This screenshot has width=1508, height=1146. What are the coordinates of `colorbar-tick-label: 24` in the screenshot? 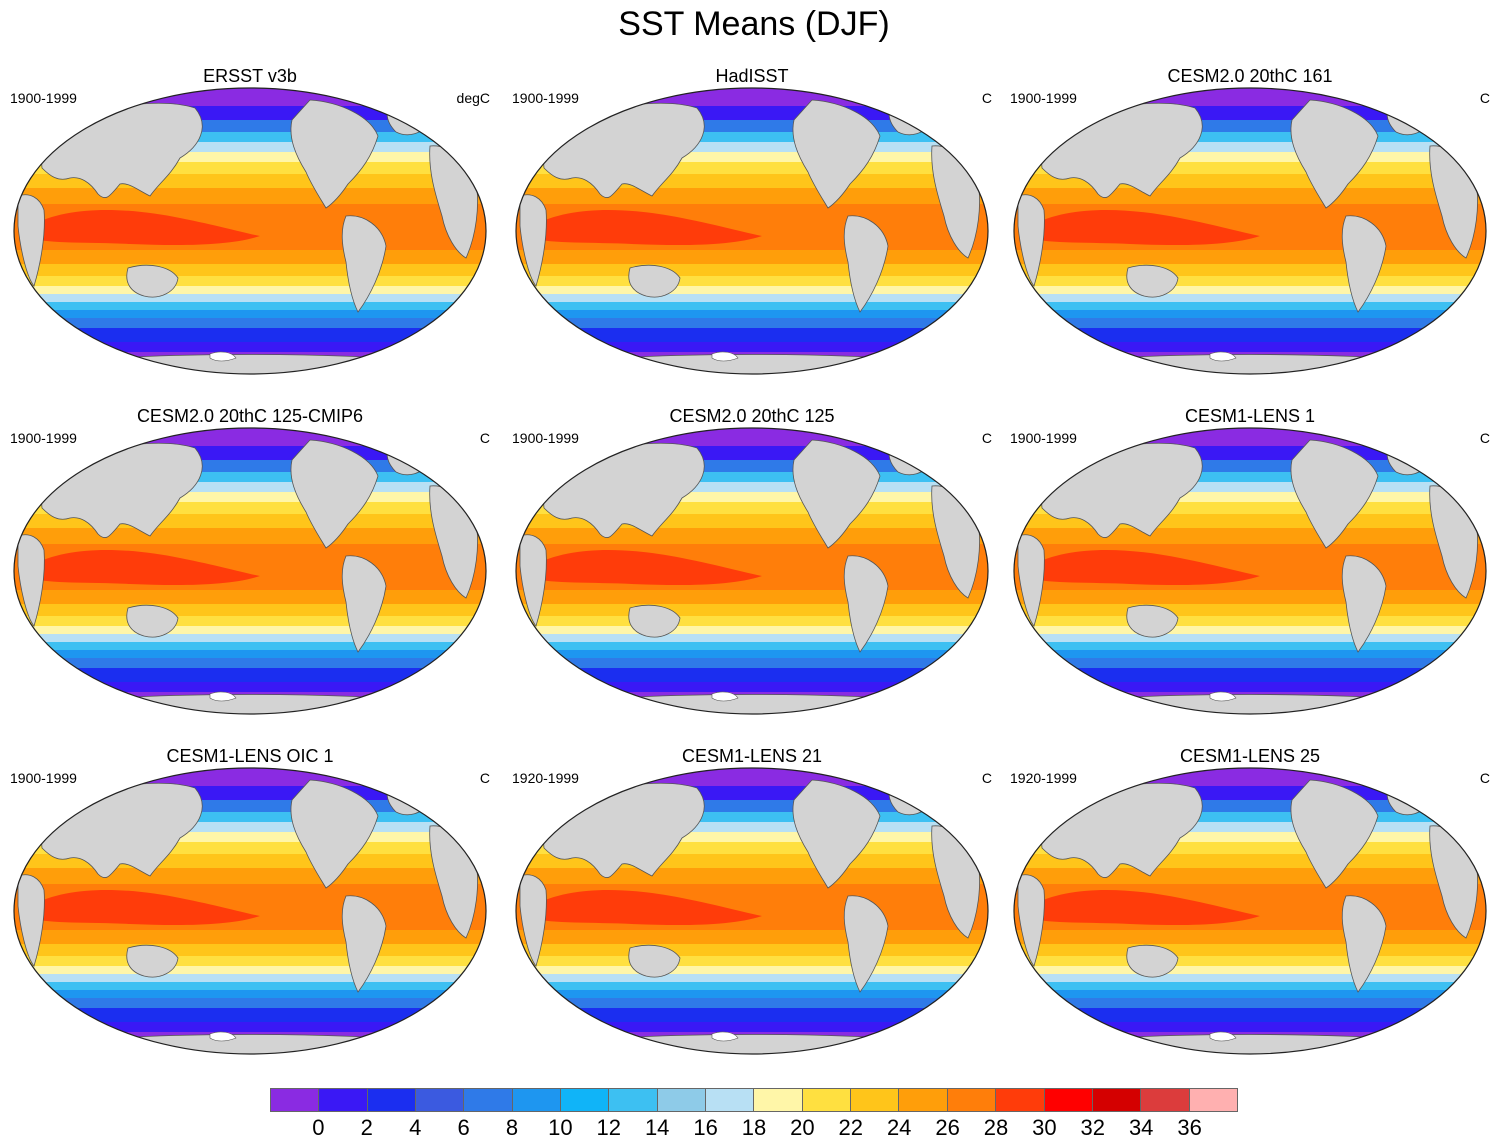 It's located at (899, 1127).